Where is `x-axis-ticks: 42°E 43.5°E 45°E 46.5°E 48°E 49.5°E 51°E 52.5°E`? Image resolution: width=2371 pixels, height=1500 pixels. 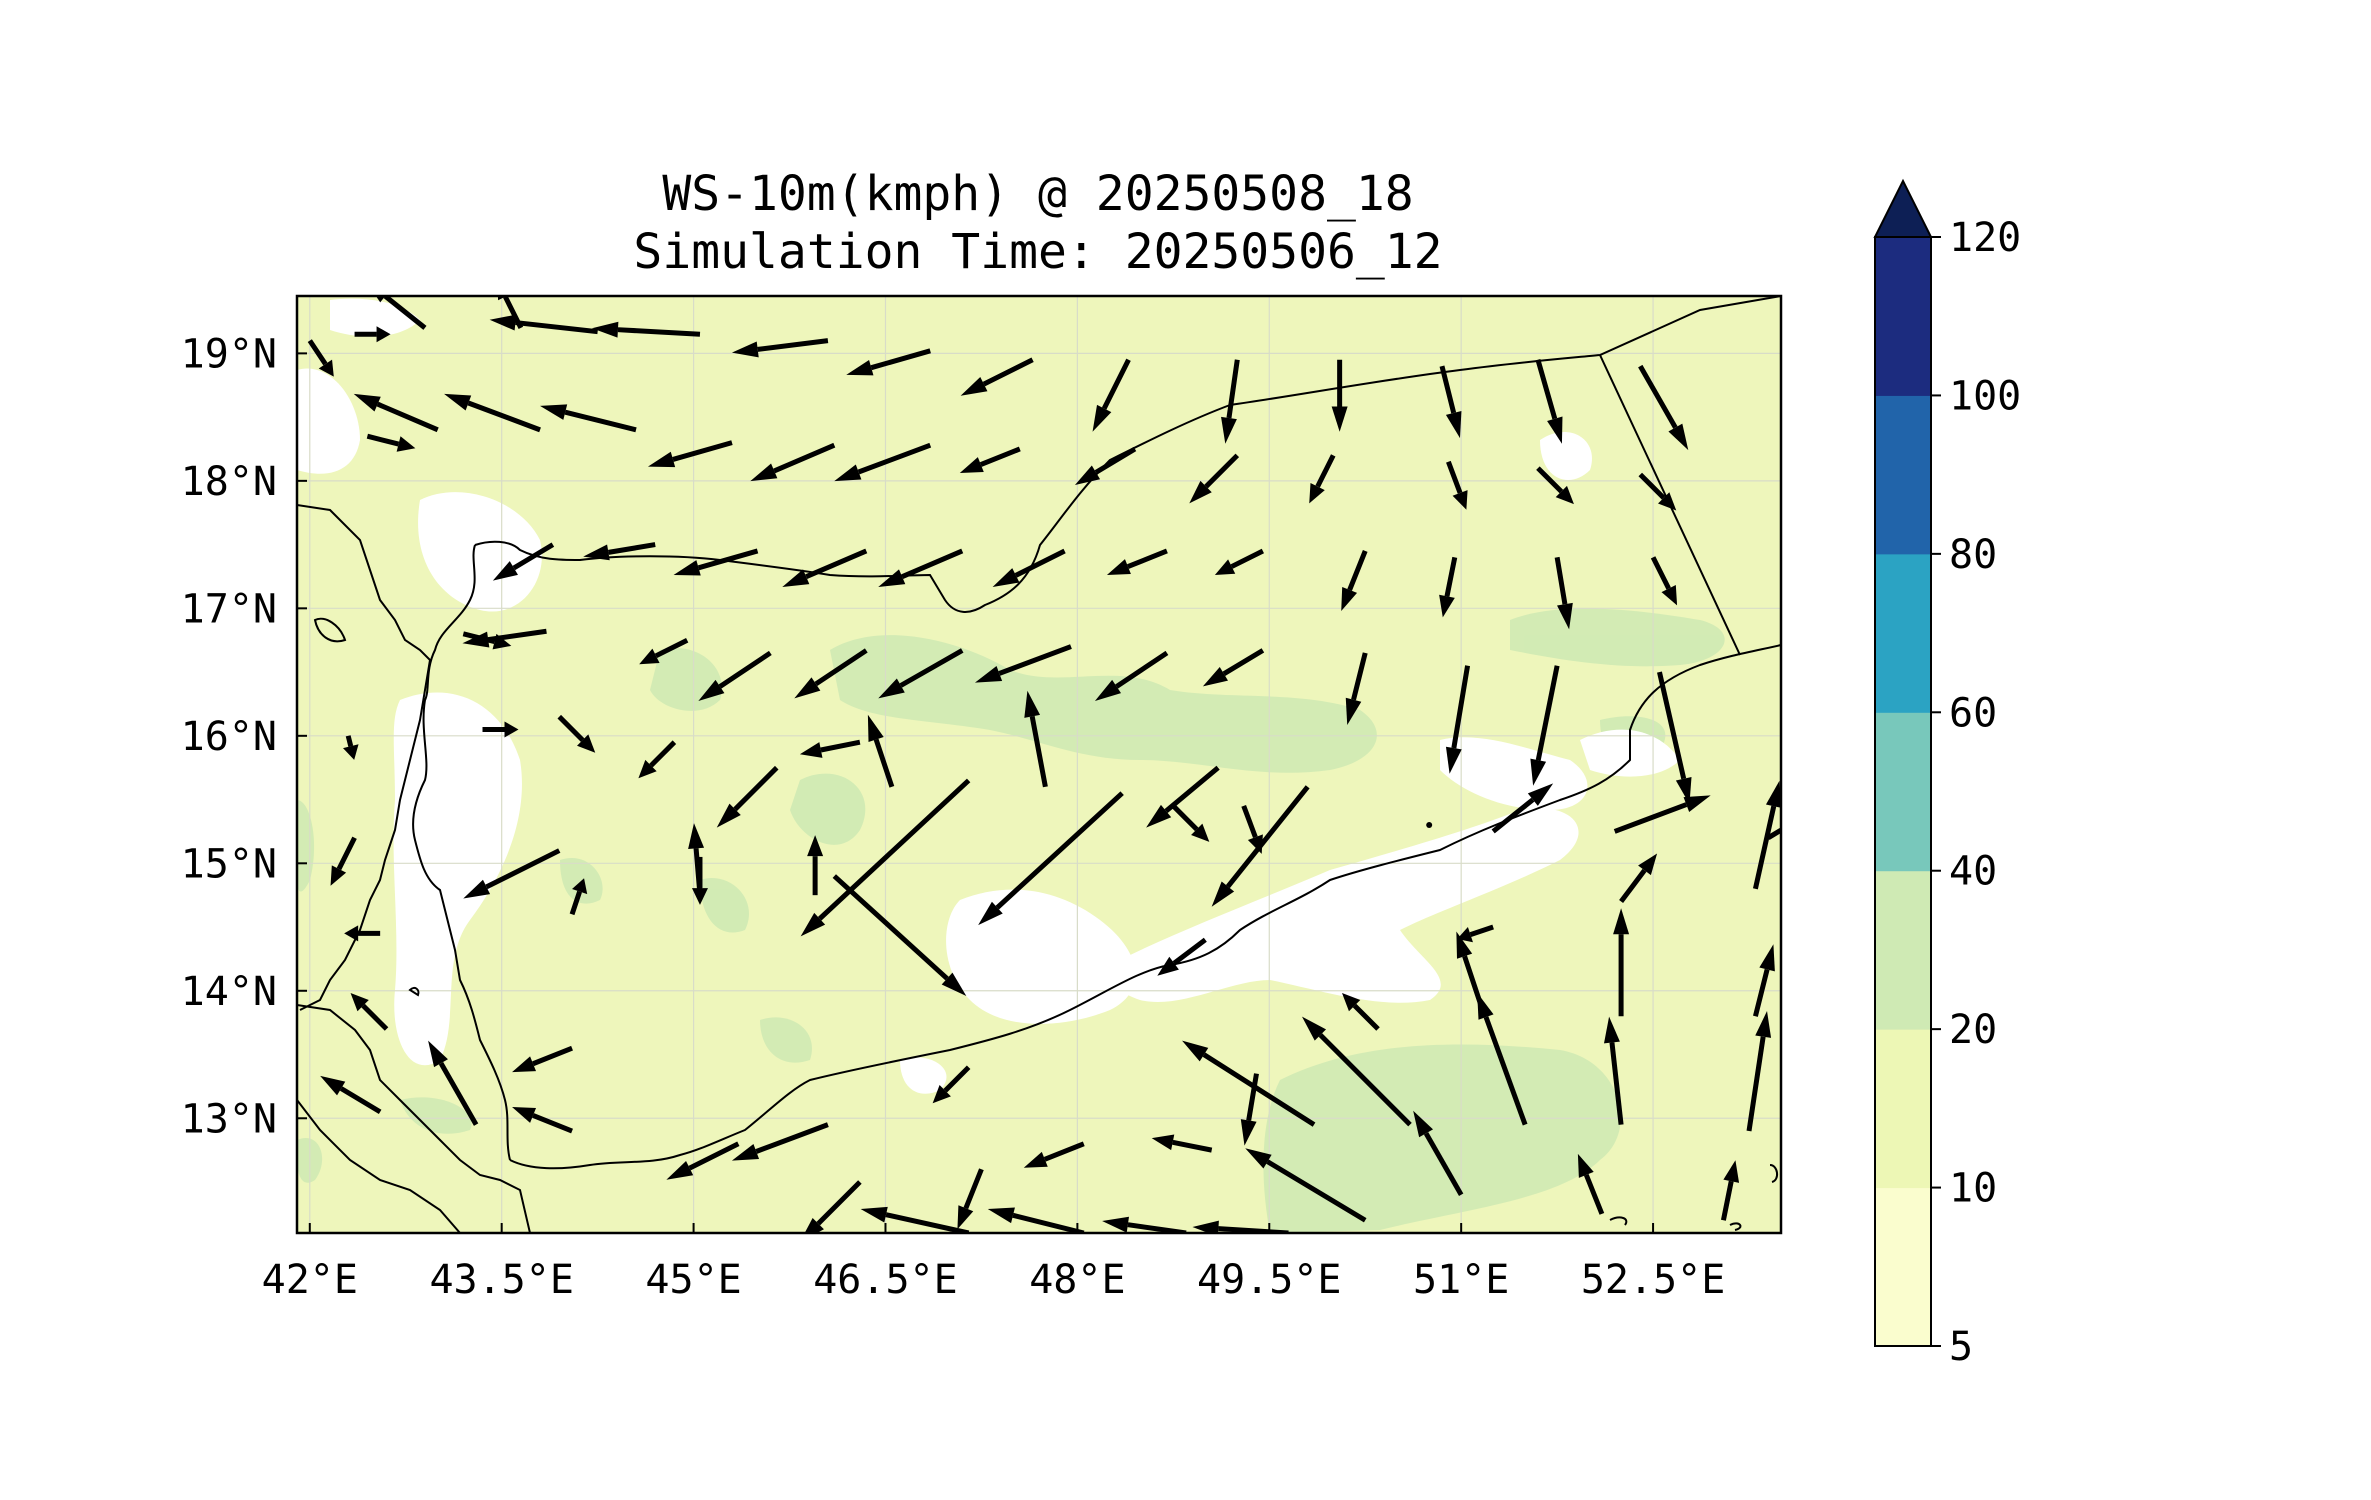 x-axis-ticks: 42°E 43.5°E 45°E 46.5°E 48°E 49.5°E 51°E 52.5°E is located at coordinates (993, 1263).